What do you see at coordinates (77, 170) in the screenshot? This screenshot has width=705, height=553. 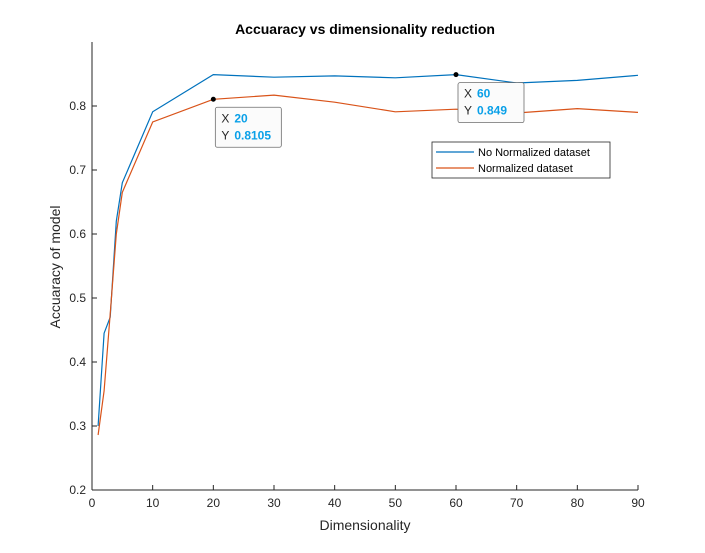 I see `y-tick-label: 0.7` at bounding box center [77, 170].